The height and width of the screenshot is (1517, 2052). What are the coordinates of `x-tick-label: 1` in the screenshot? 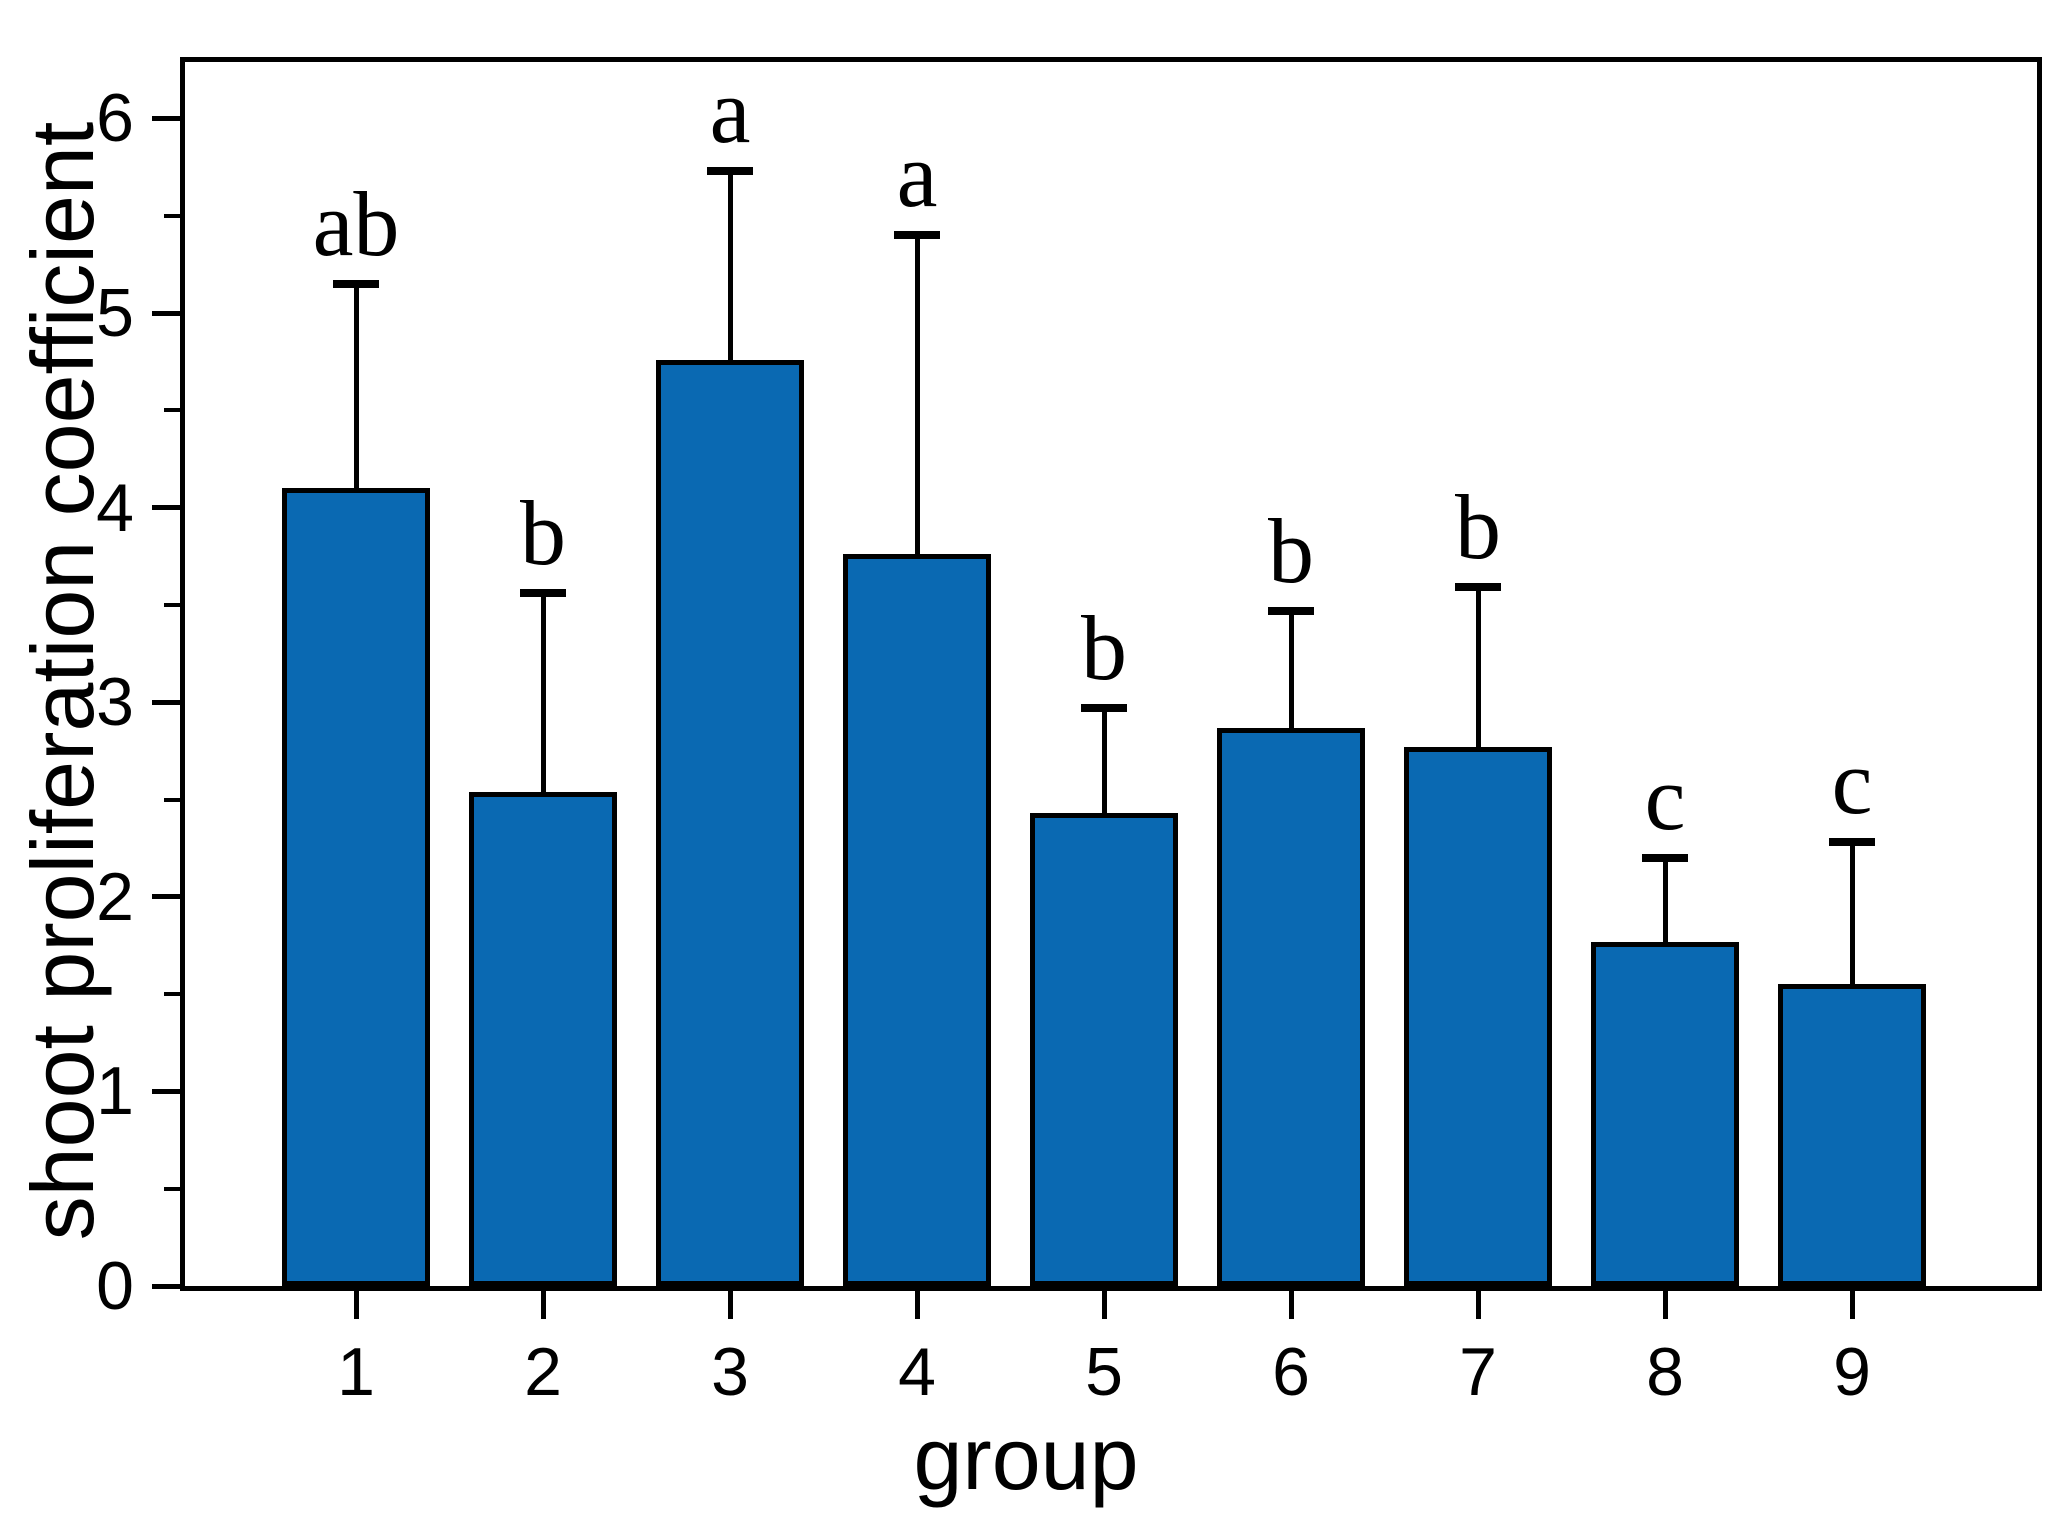 It's located at (356, 1372).